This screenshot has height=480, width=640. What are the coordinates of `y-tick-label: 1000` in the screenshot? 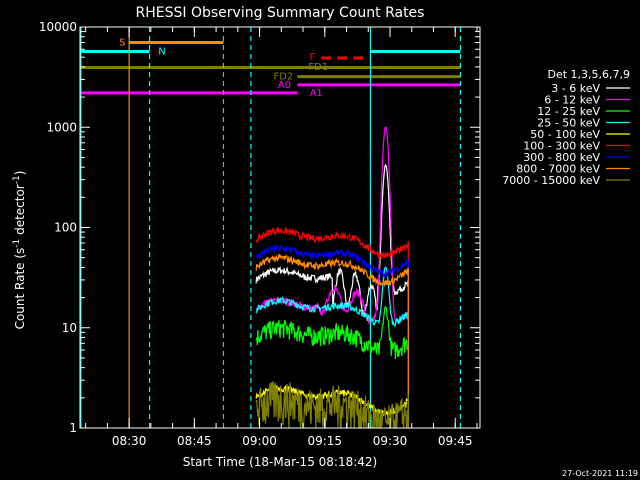 It's located at (61, 127).